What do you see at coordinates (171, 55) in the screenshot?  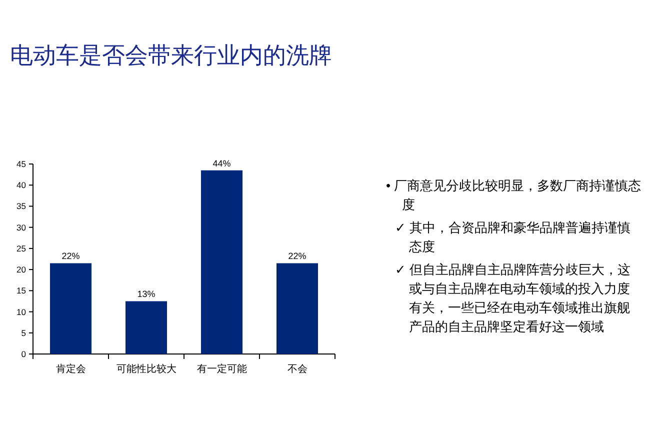 I see `chart-title: 电动车是否会带来行业内的洗牌` at bounding box center [171, 55].